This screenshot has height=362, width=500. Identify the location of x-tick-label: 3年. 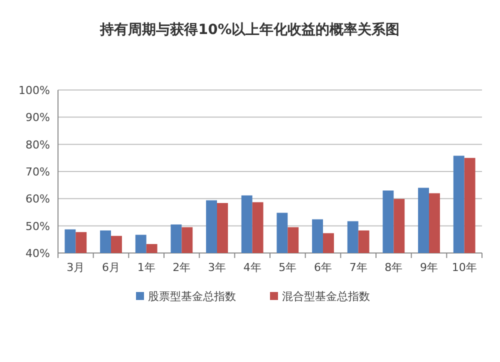
(217, 267).